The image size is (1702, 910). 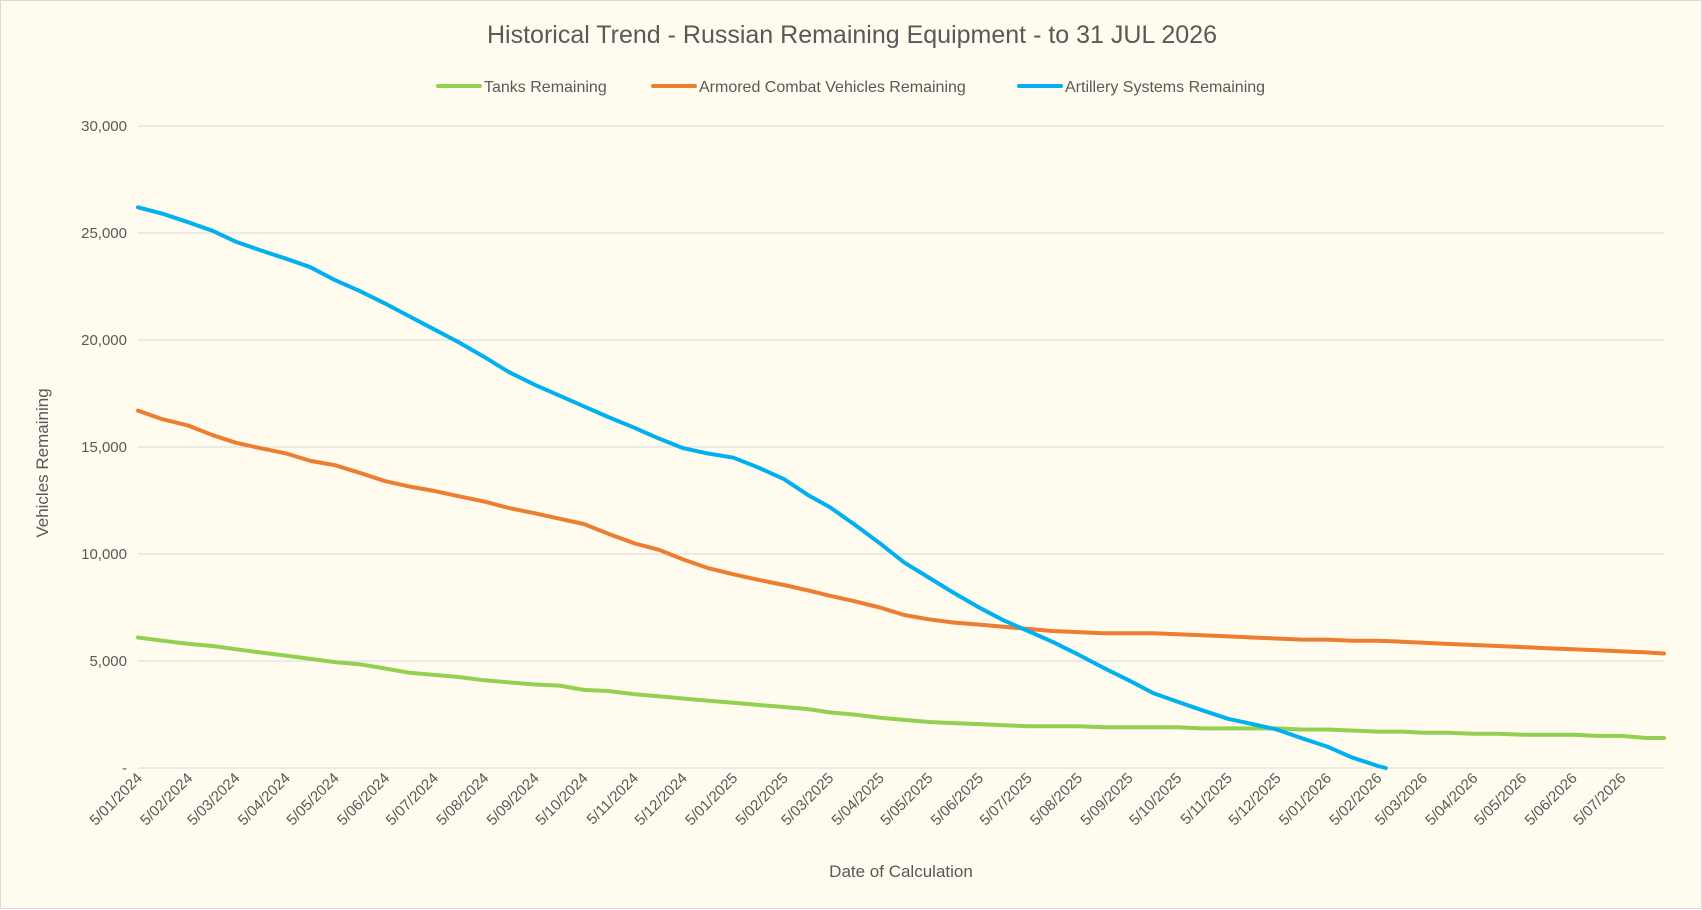 I want to click on y-tick-label: 10,000, so click(x=104, y=554).